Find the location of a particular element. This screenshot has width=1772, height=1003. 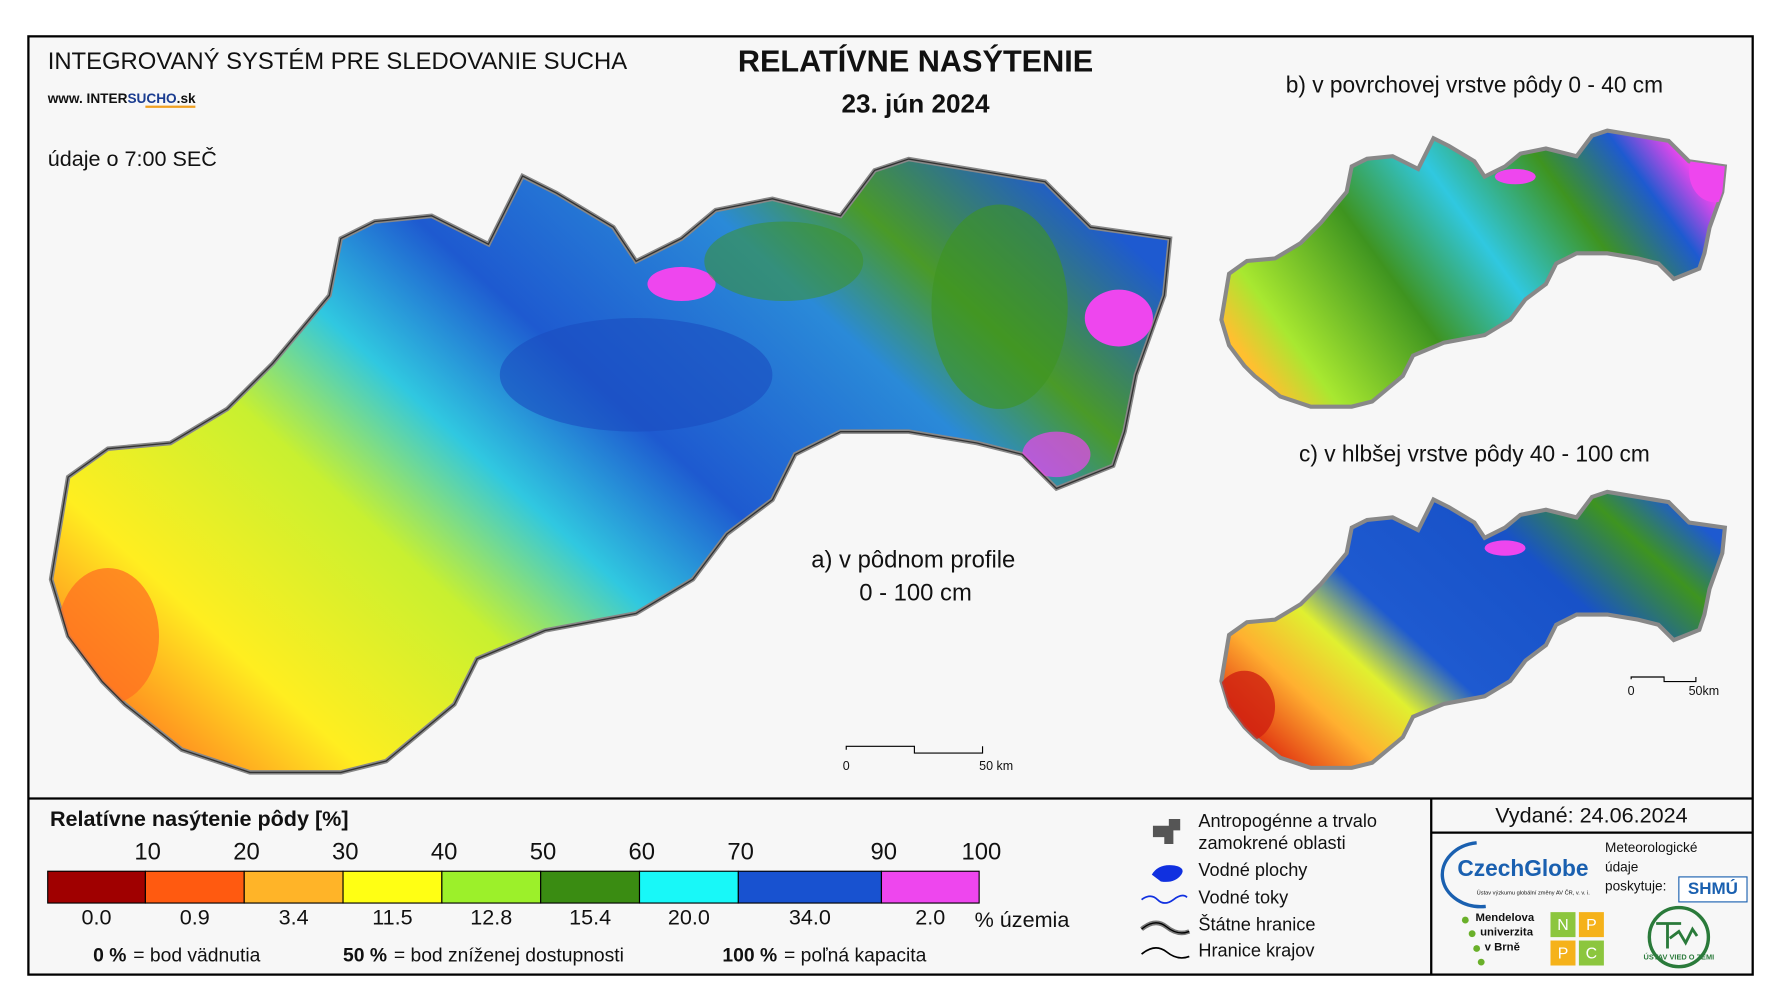

legend-share: 12.8 is located at coordinates (491, 917).